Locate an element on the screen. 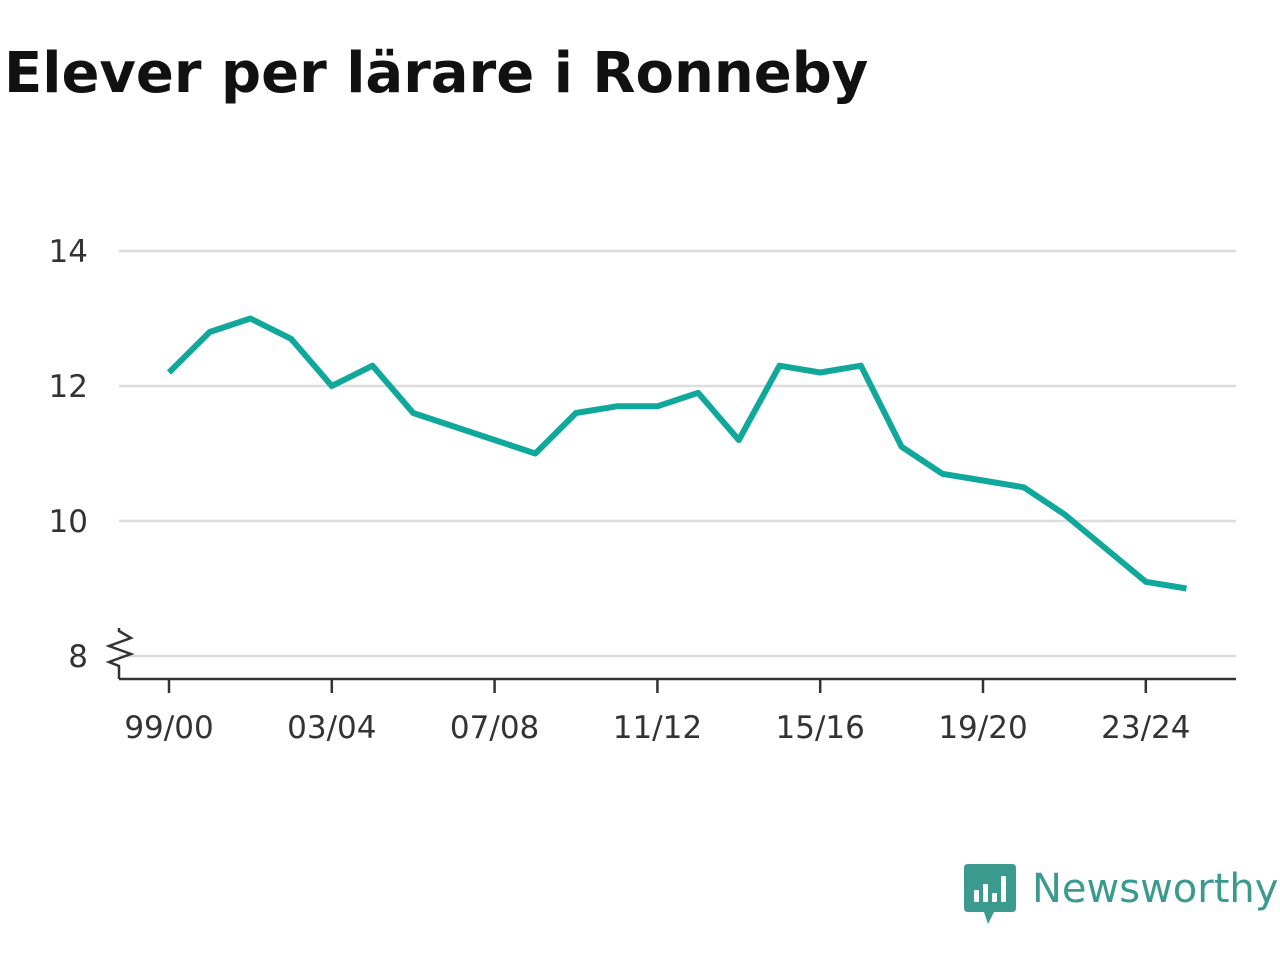  y-tick-label-12: 12 is located at coordinates (68, 387).